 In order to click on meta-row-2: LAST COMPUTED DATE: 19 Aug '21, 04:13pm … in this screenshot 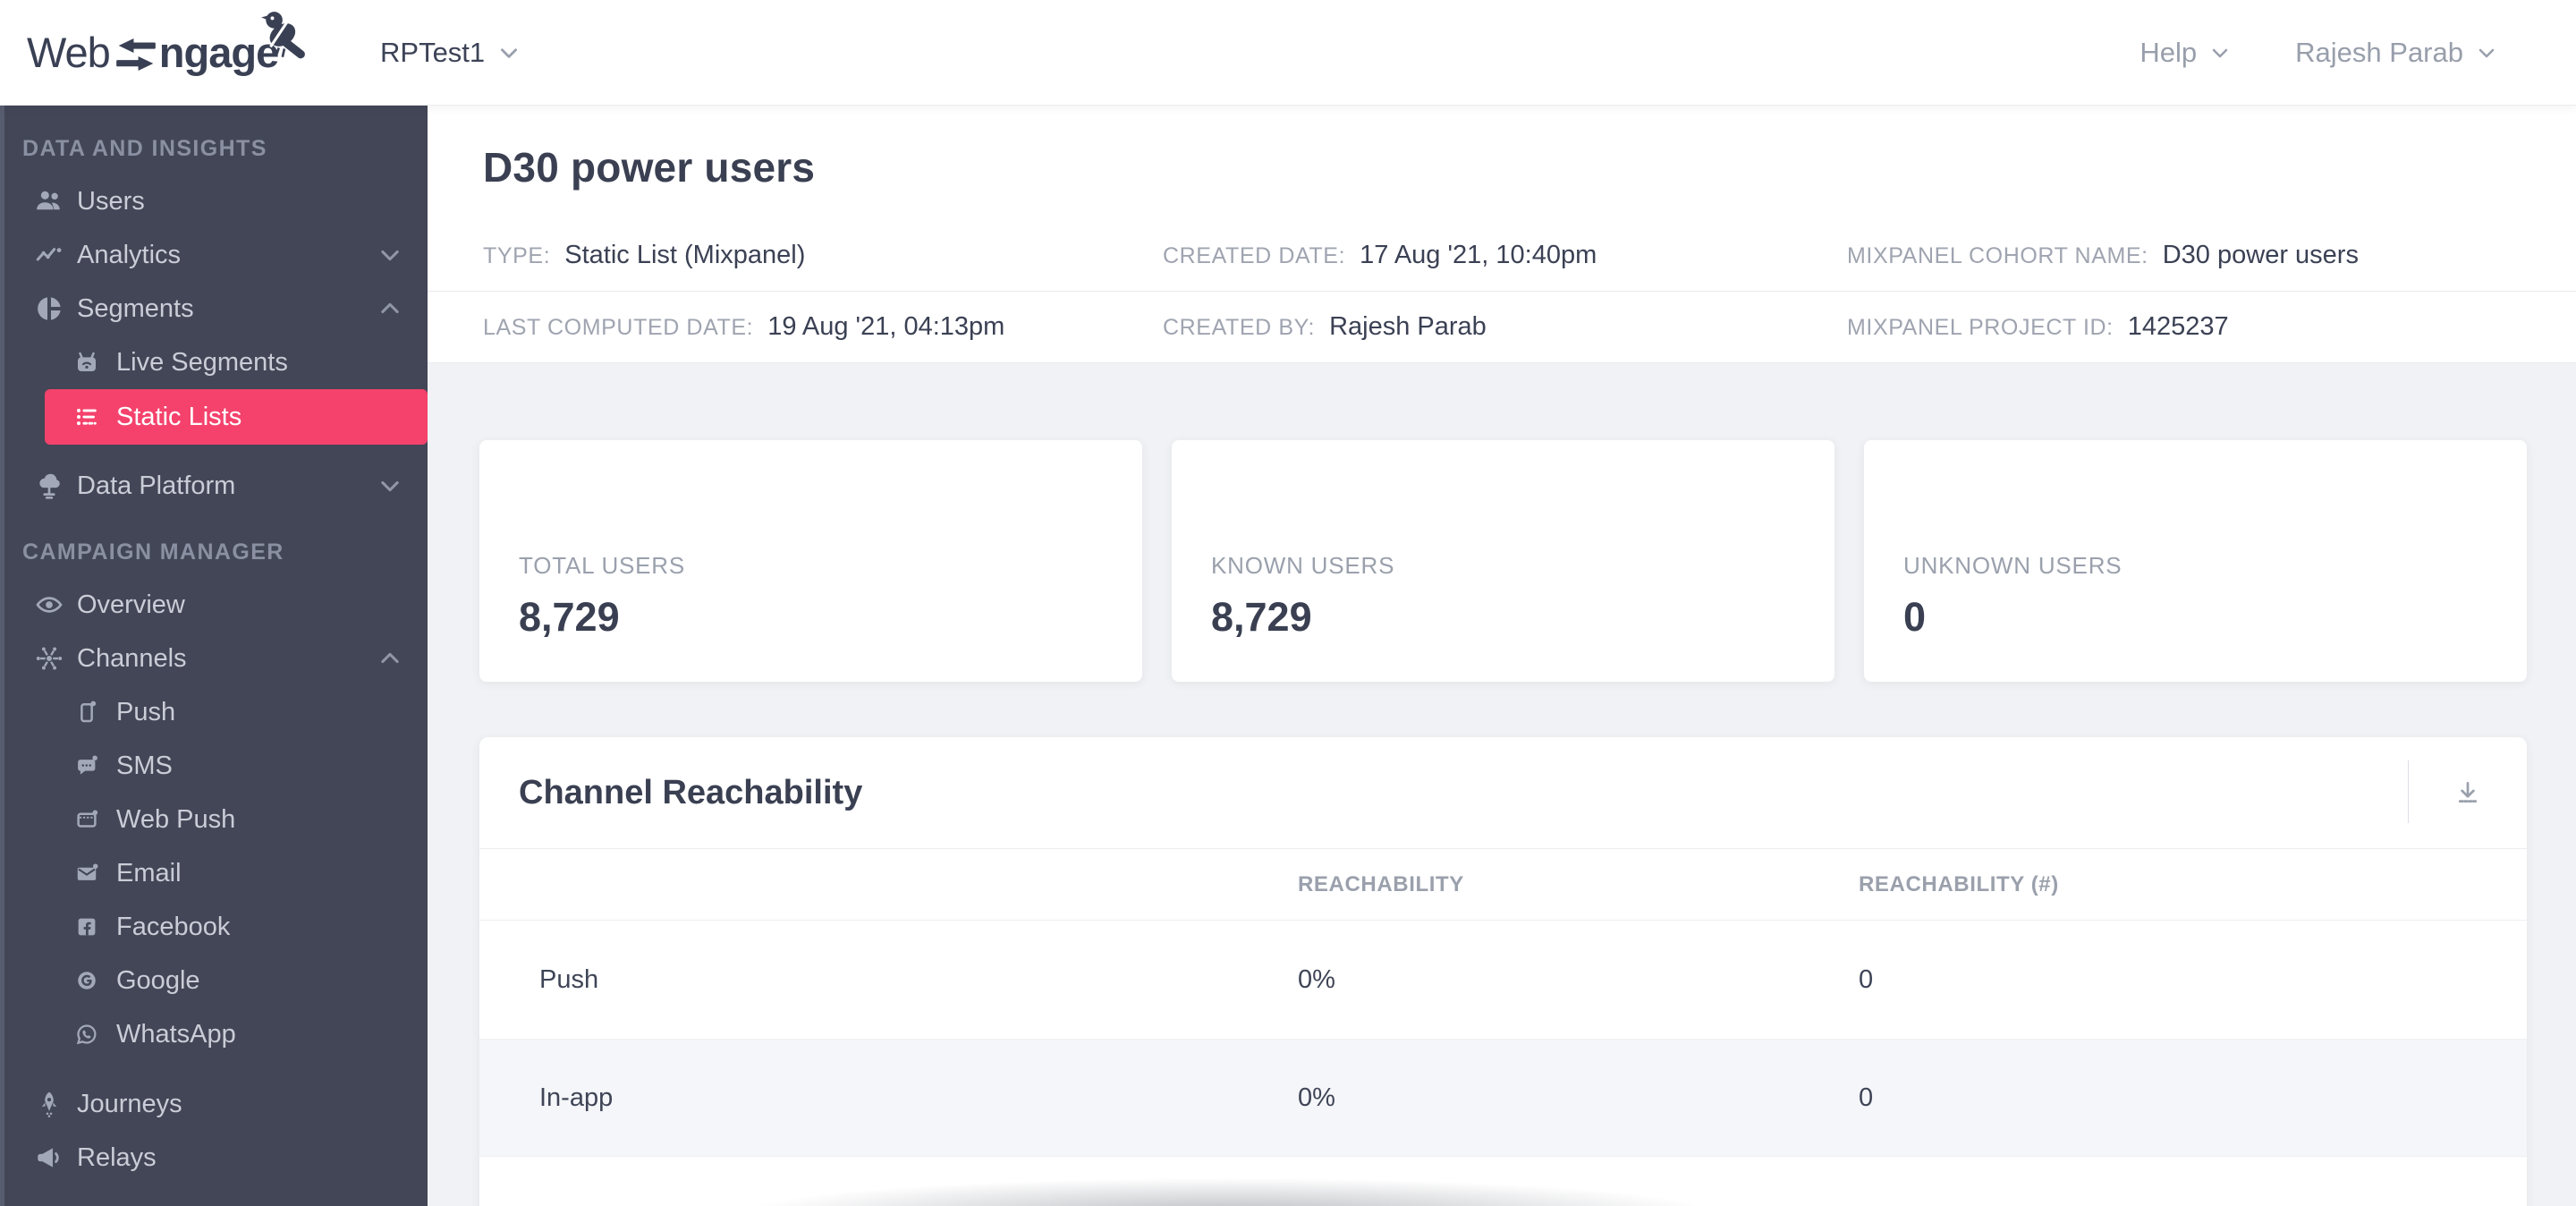, I will do `click(1502, 327)`.